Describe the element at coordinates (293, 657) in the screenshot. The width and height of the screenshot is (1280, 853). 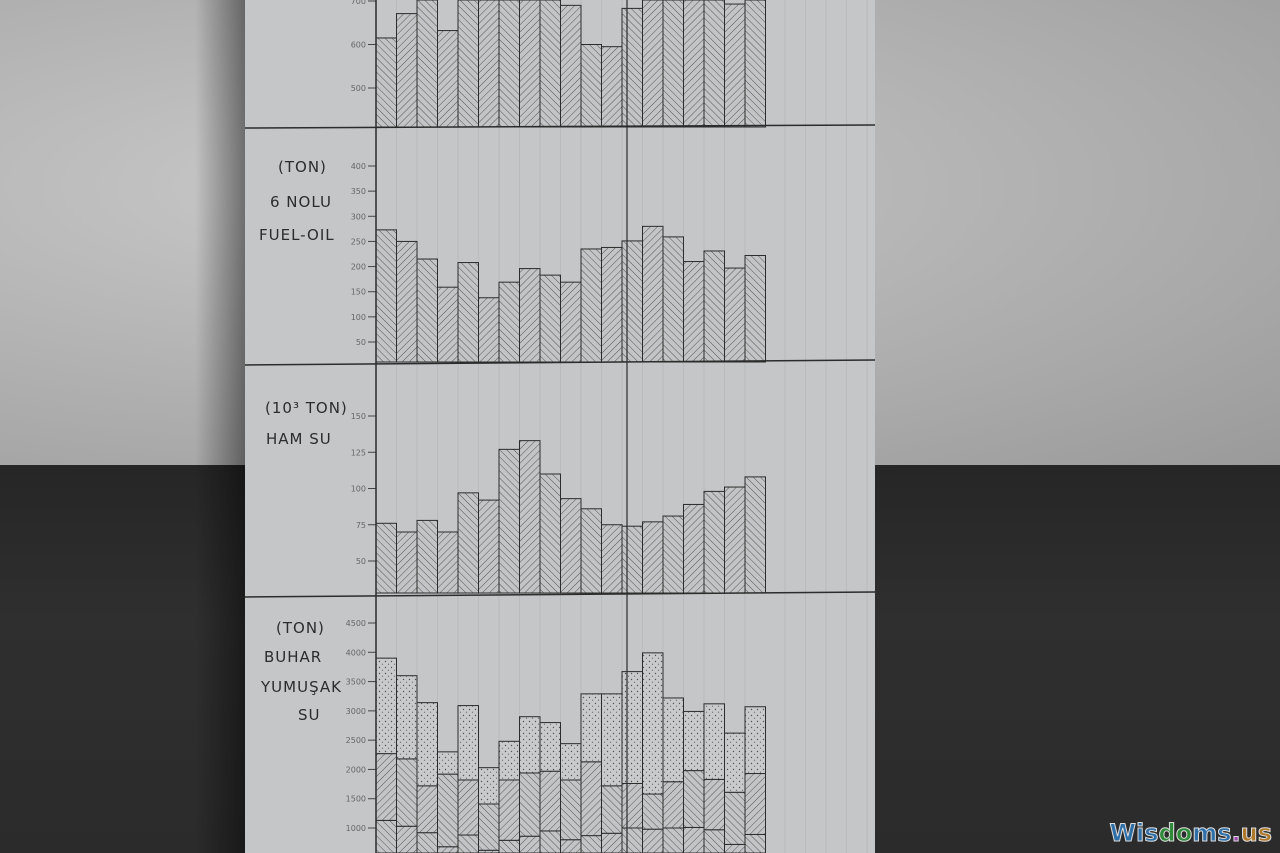
I see `panel4-title-line1: BUHAR` at that location.